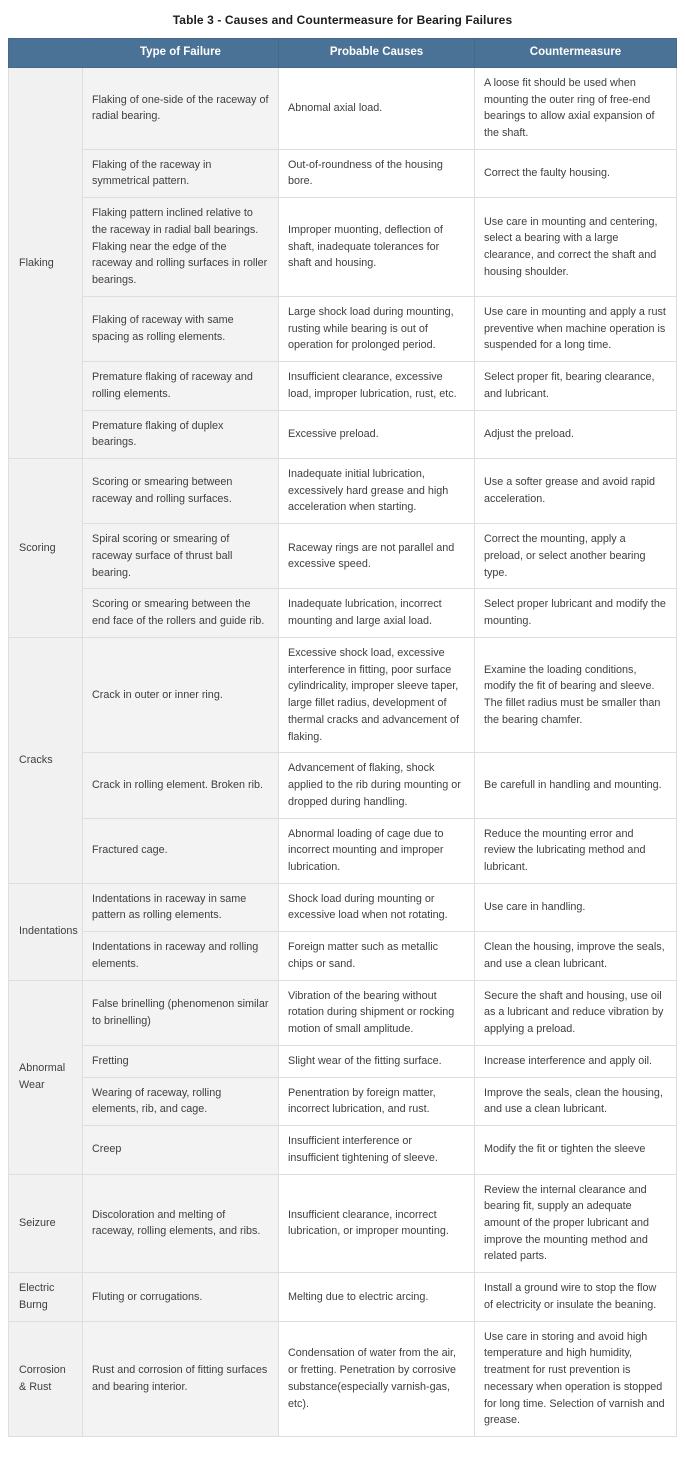  Describe the element at coordinates (575, 907) in the screenshot. I see `countermeasure-cell: Use care in handling.` at that location.